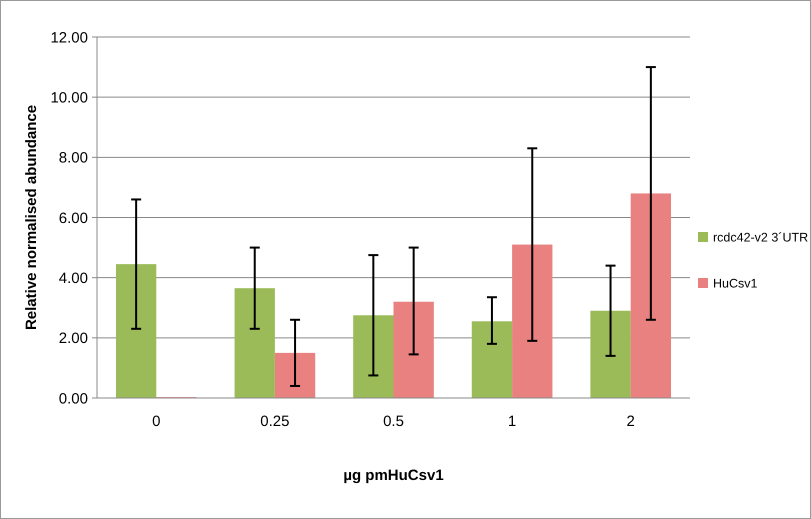 The width and height of the screenshot is (811, 519). I want to click on y-tick-label: 0.00, so click(73, 399).